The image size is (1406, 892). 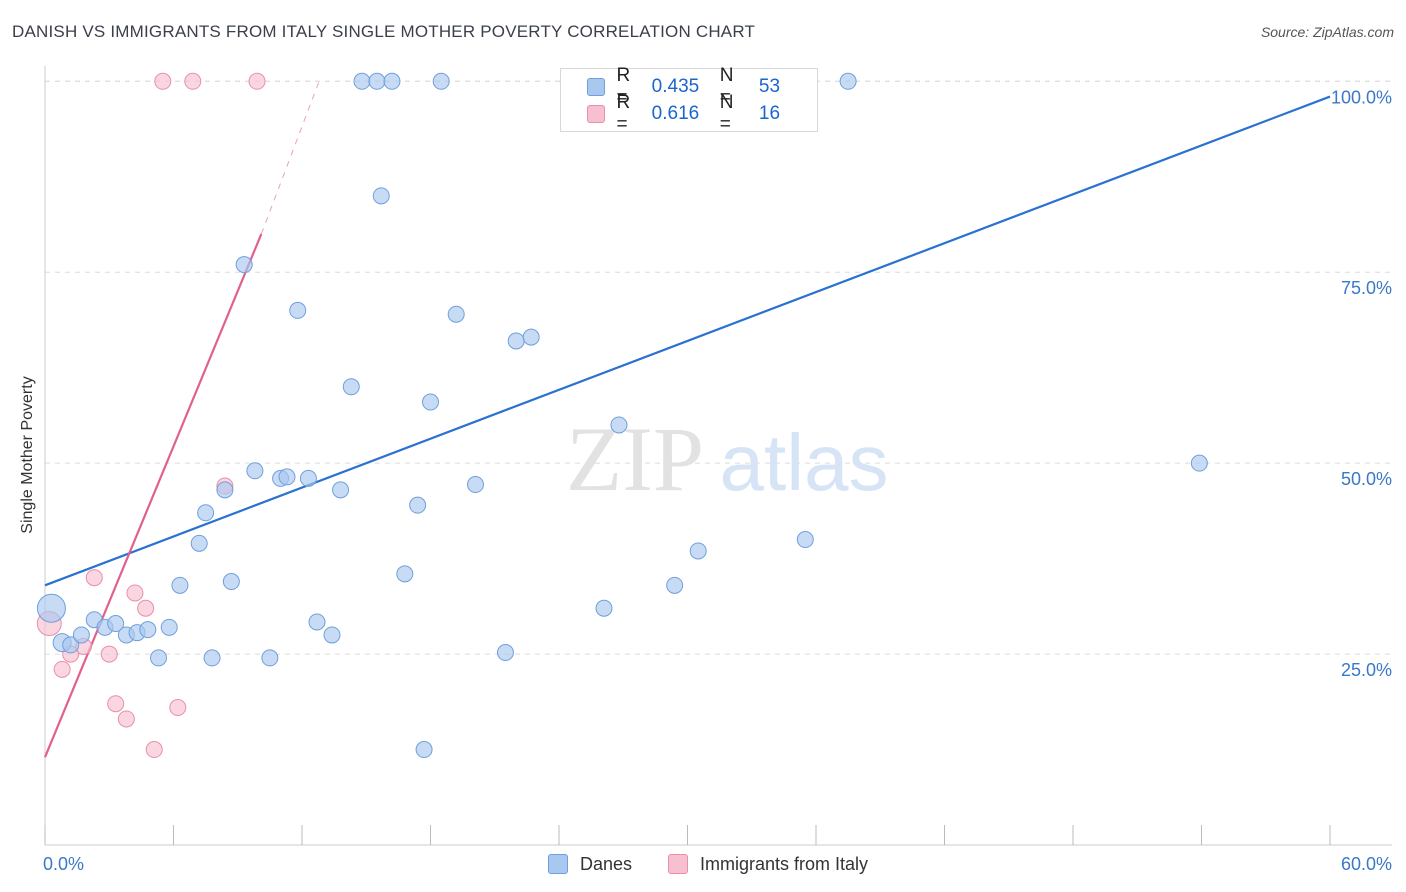 I want to click on y-tick-label: 75.0%, so click(x=1366, y=288).